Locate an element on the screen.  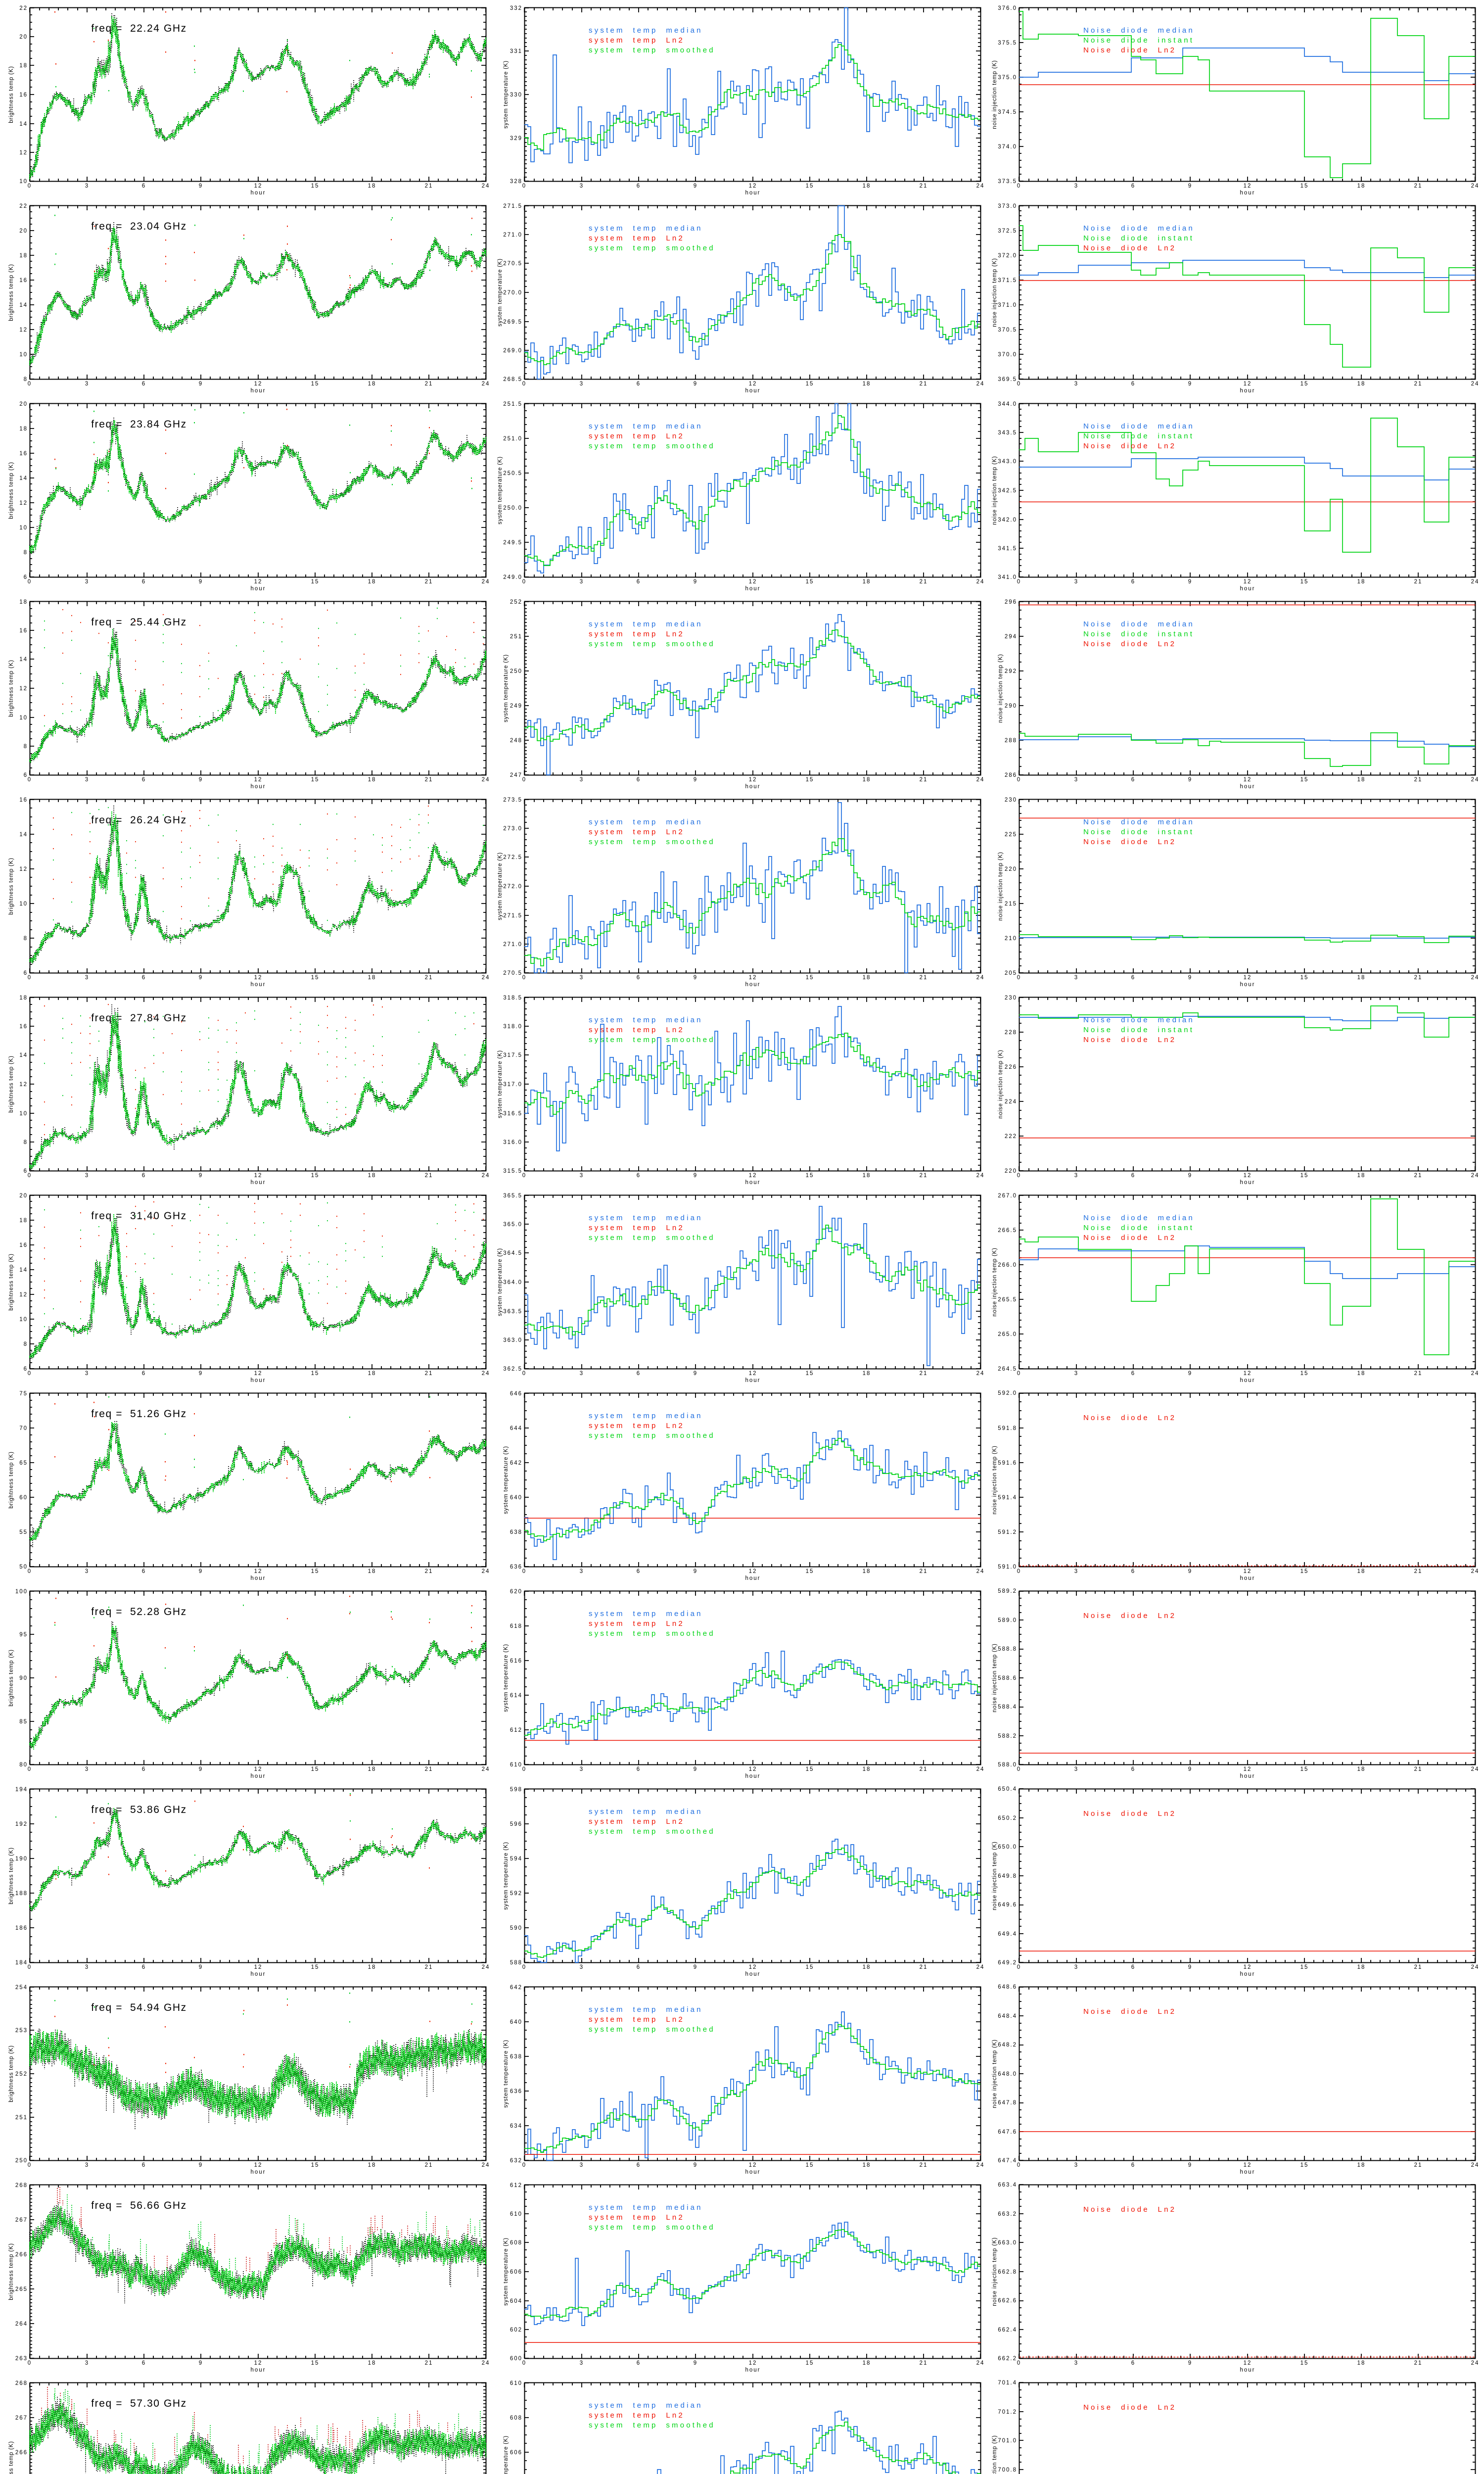
svg-text: 273.0 is located at coordinates (512, 829).